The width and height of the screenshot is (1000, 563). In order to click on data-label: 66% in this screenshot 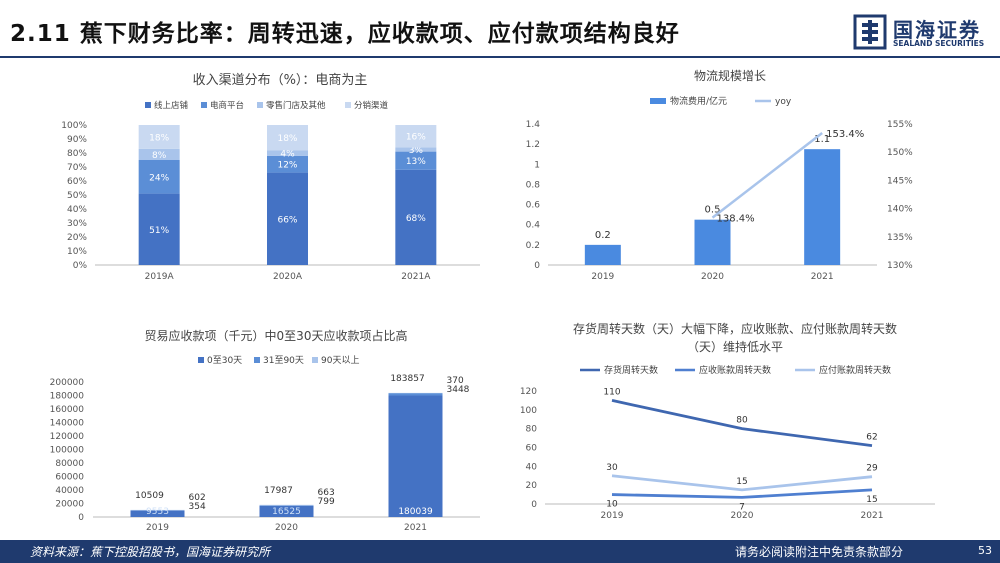, I will do `click(287, 220)`.